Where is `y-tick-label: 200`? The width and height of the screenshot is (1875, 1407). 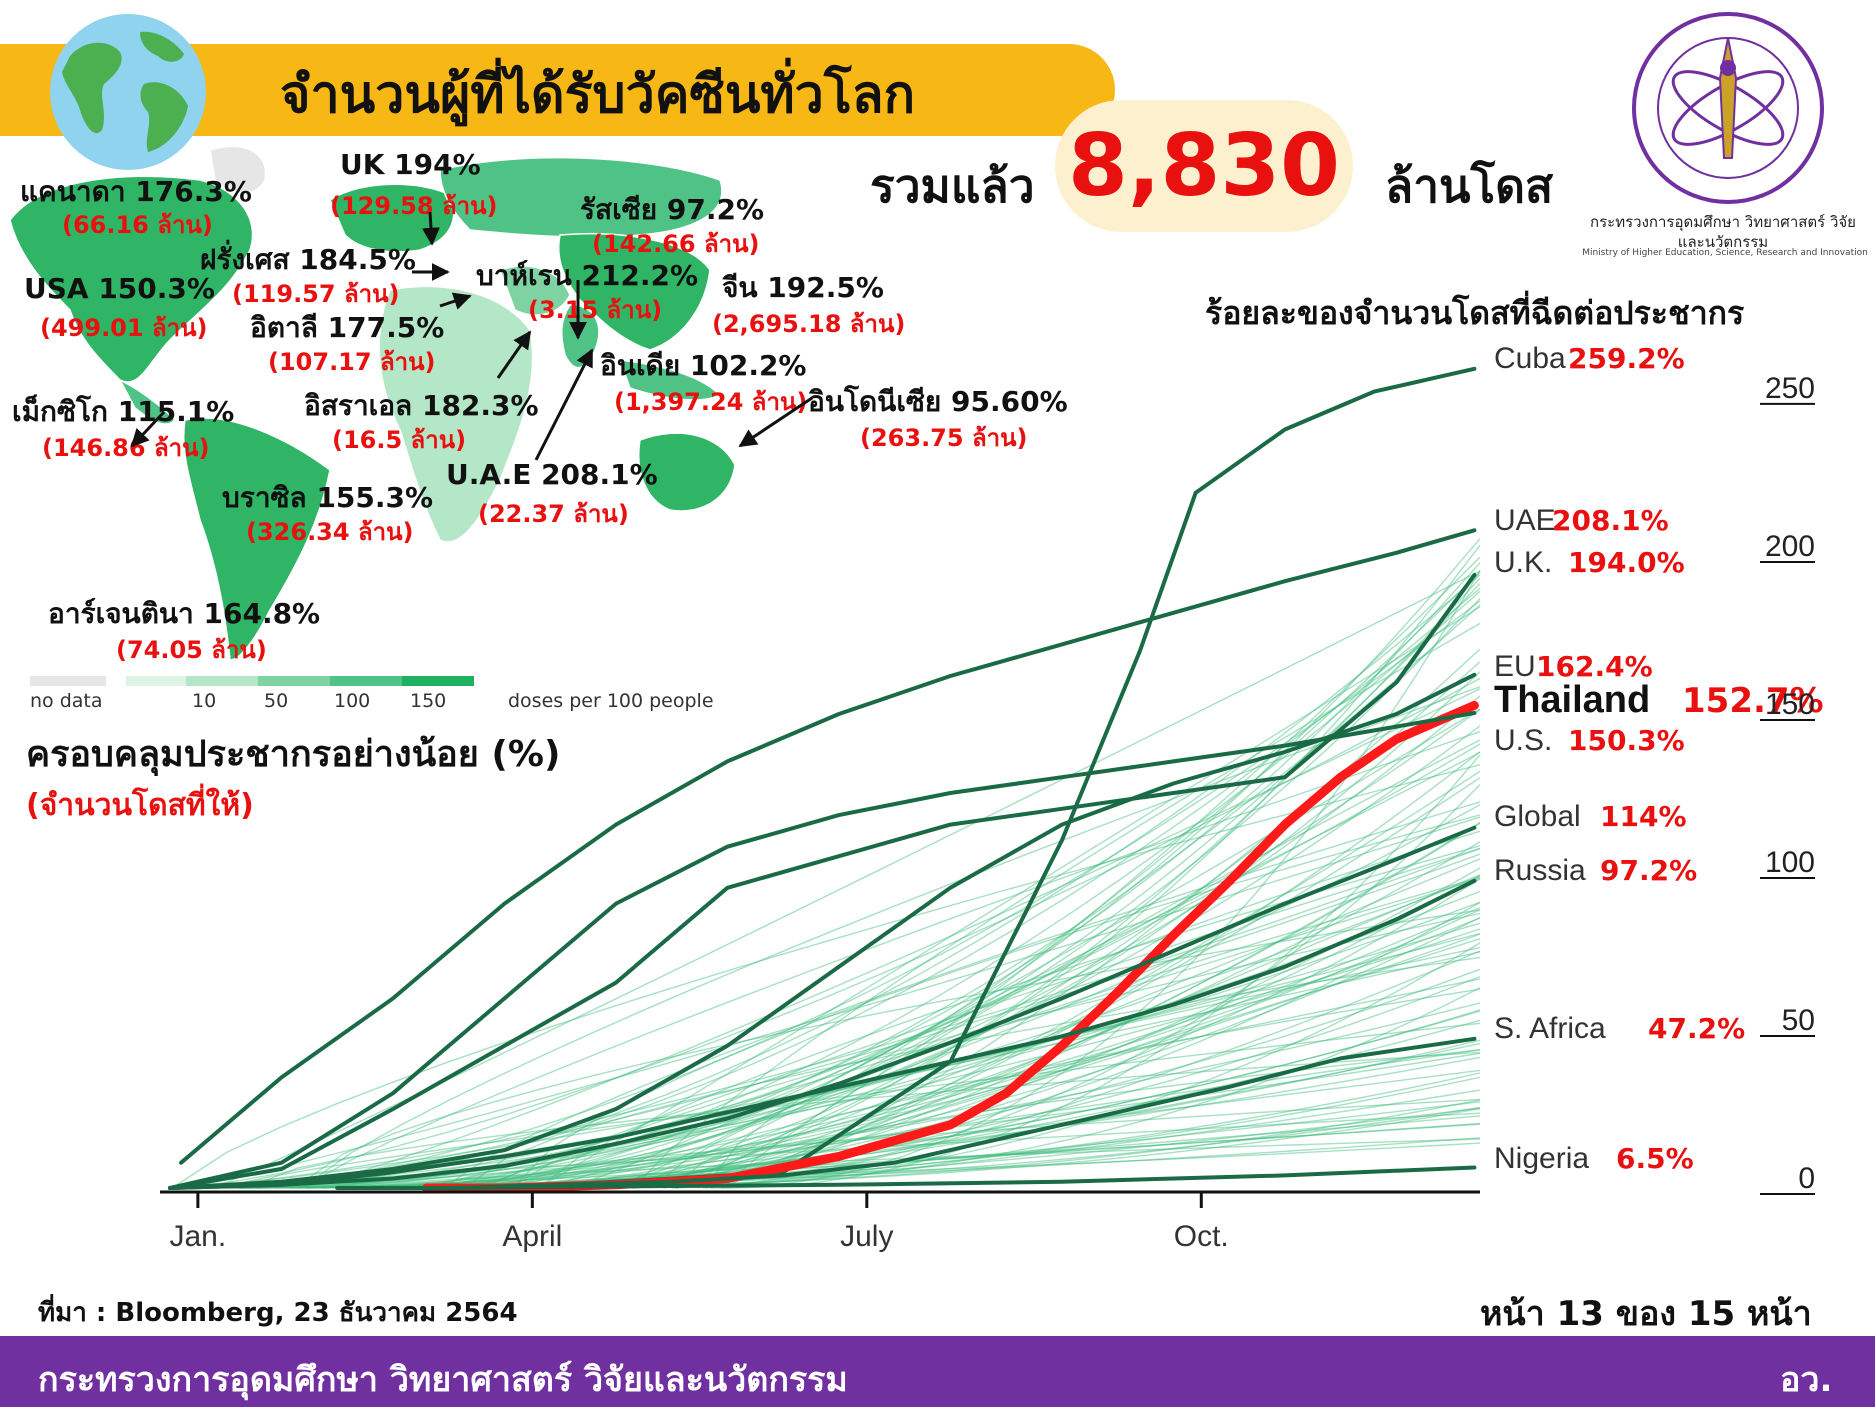
y-tick-label: 200 is located at coordinates (1790, 546).